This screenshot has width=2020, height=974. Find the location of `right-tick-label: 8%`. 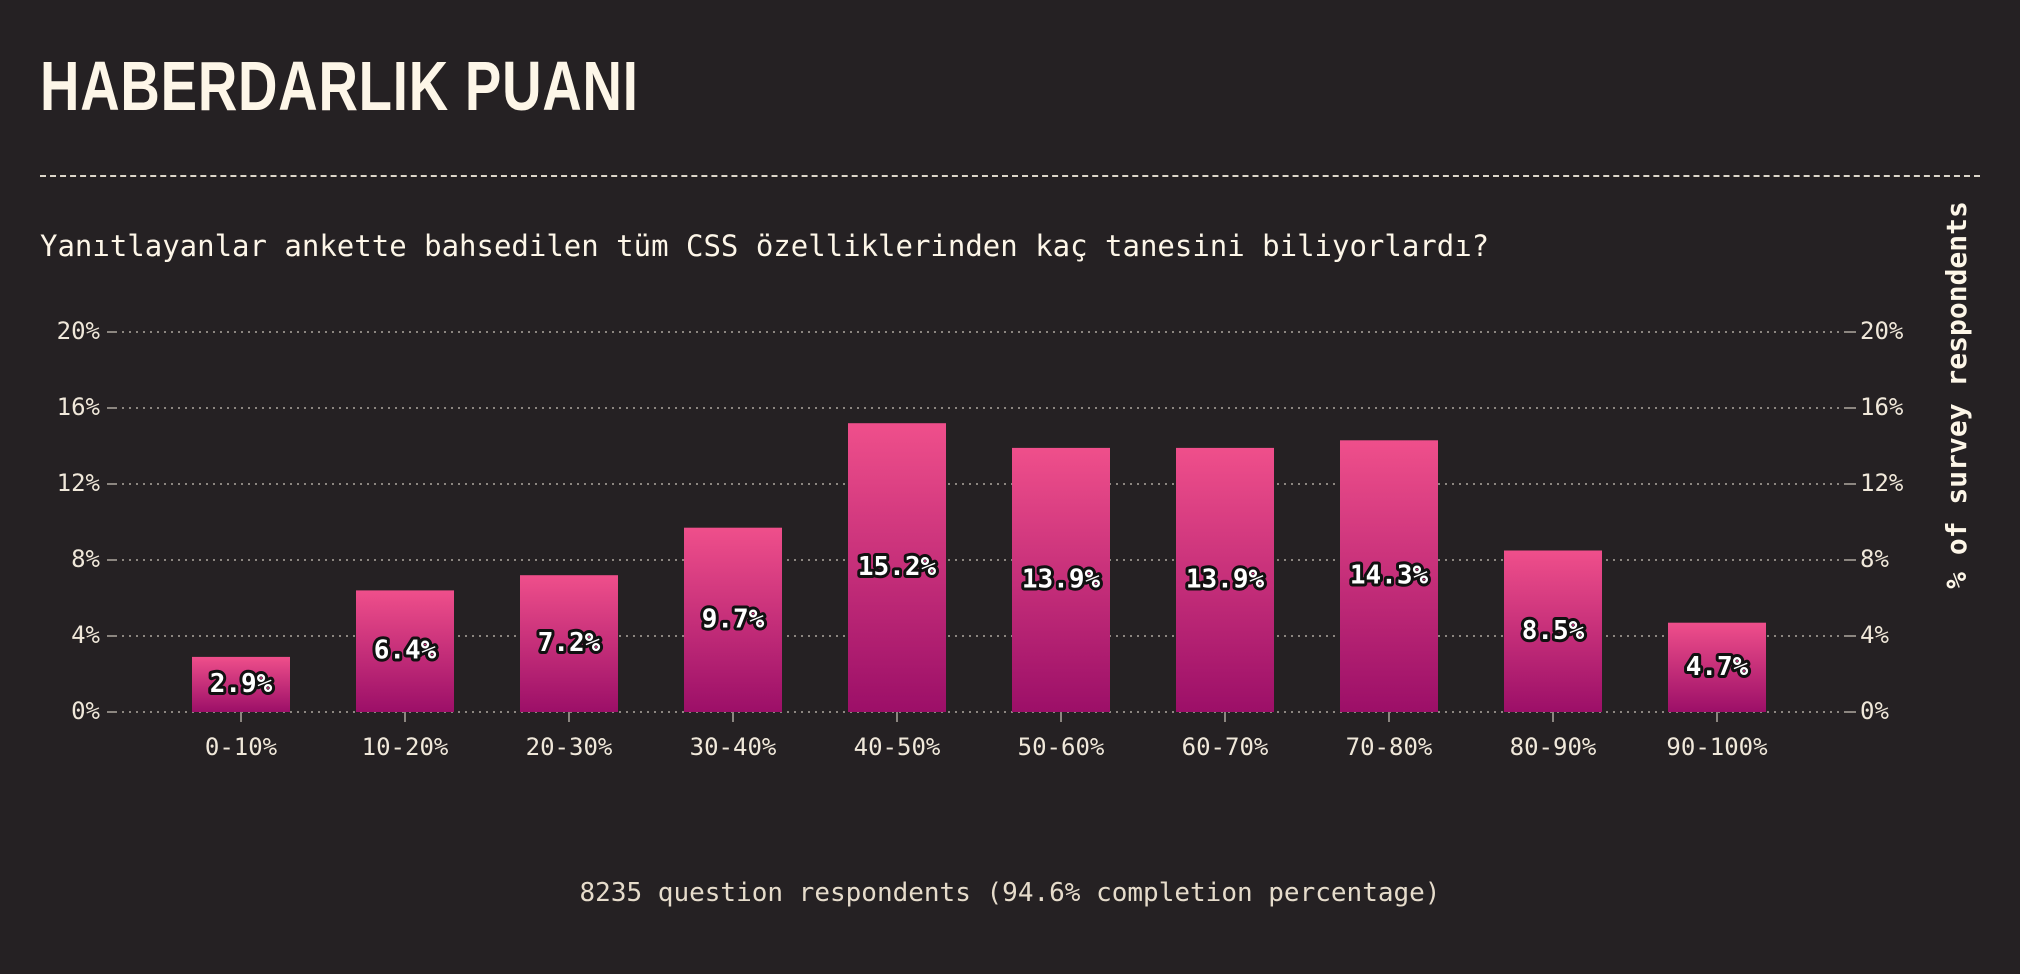

right-tick-label: 8% is located at coordinates (1874, 559).